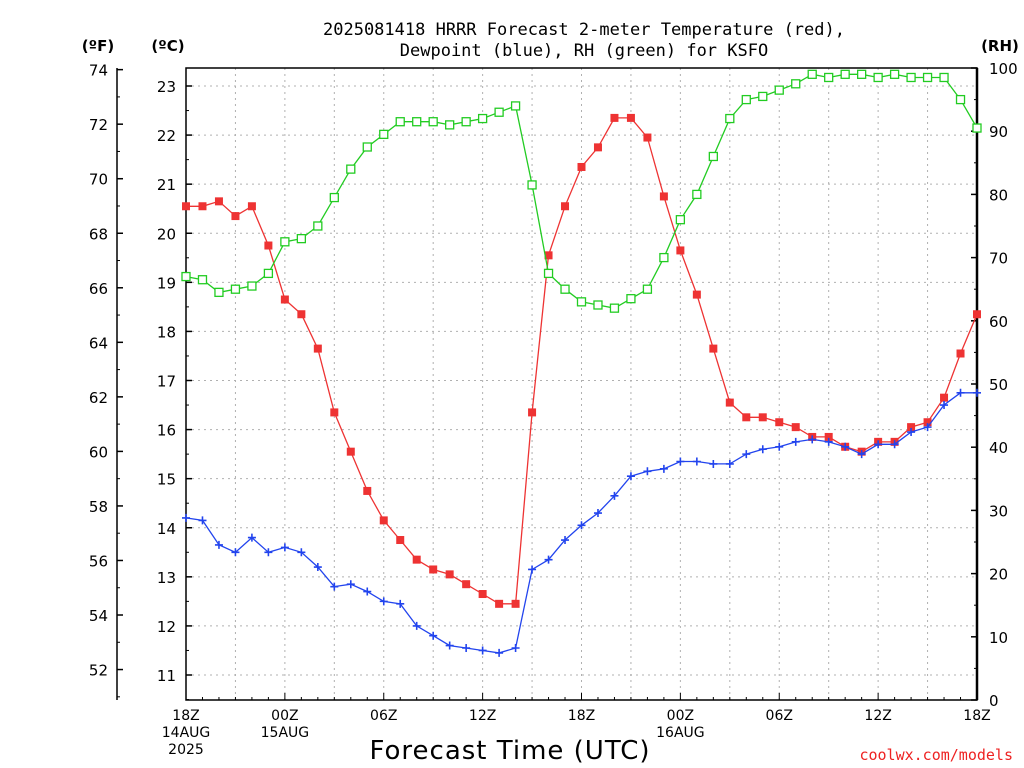 This screenshot has height=768, width=1024. Describe the element at coordinates (998, 132) in the screenshot. I see `rh-tick-label: 90` at that location.